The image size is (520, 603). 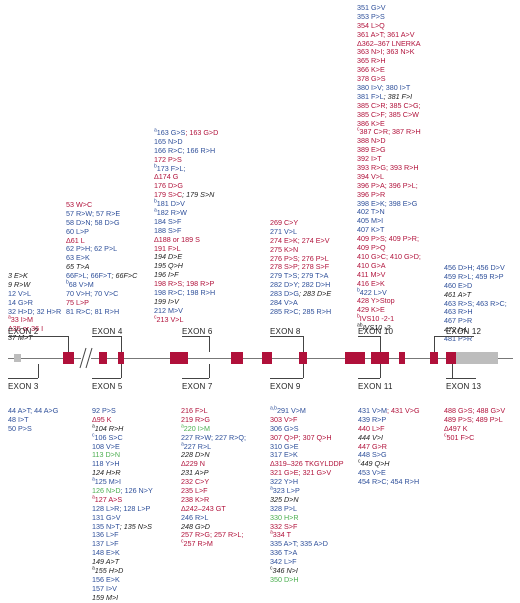 I want to click on mutation-entry: 58 D>N; 58 D>G, so click(x=101, y=223).